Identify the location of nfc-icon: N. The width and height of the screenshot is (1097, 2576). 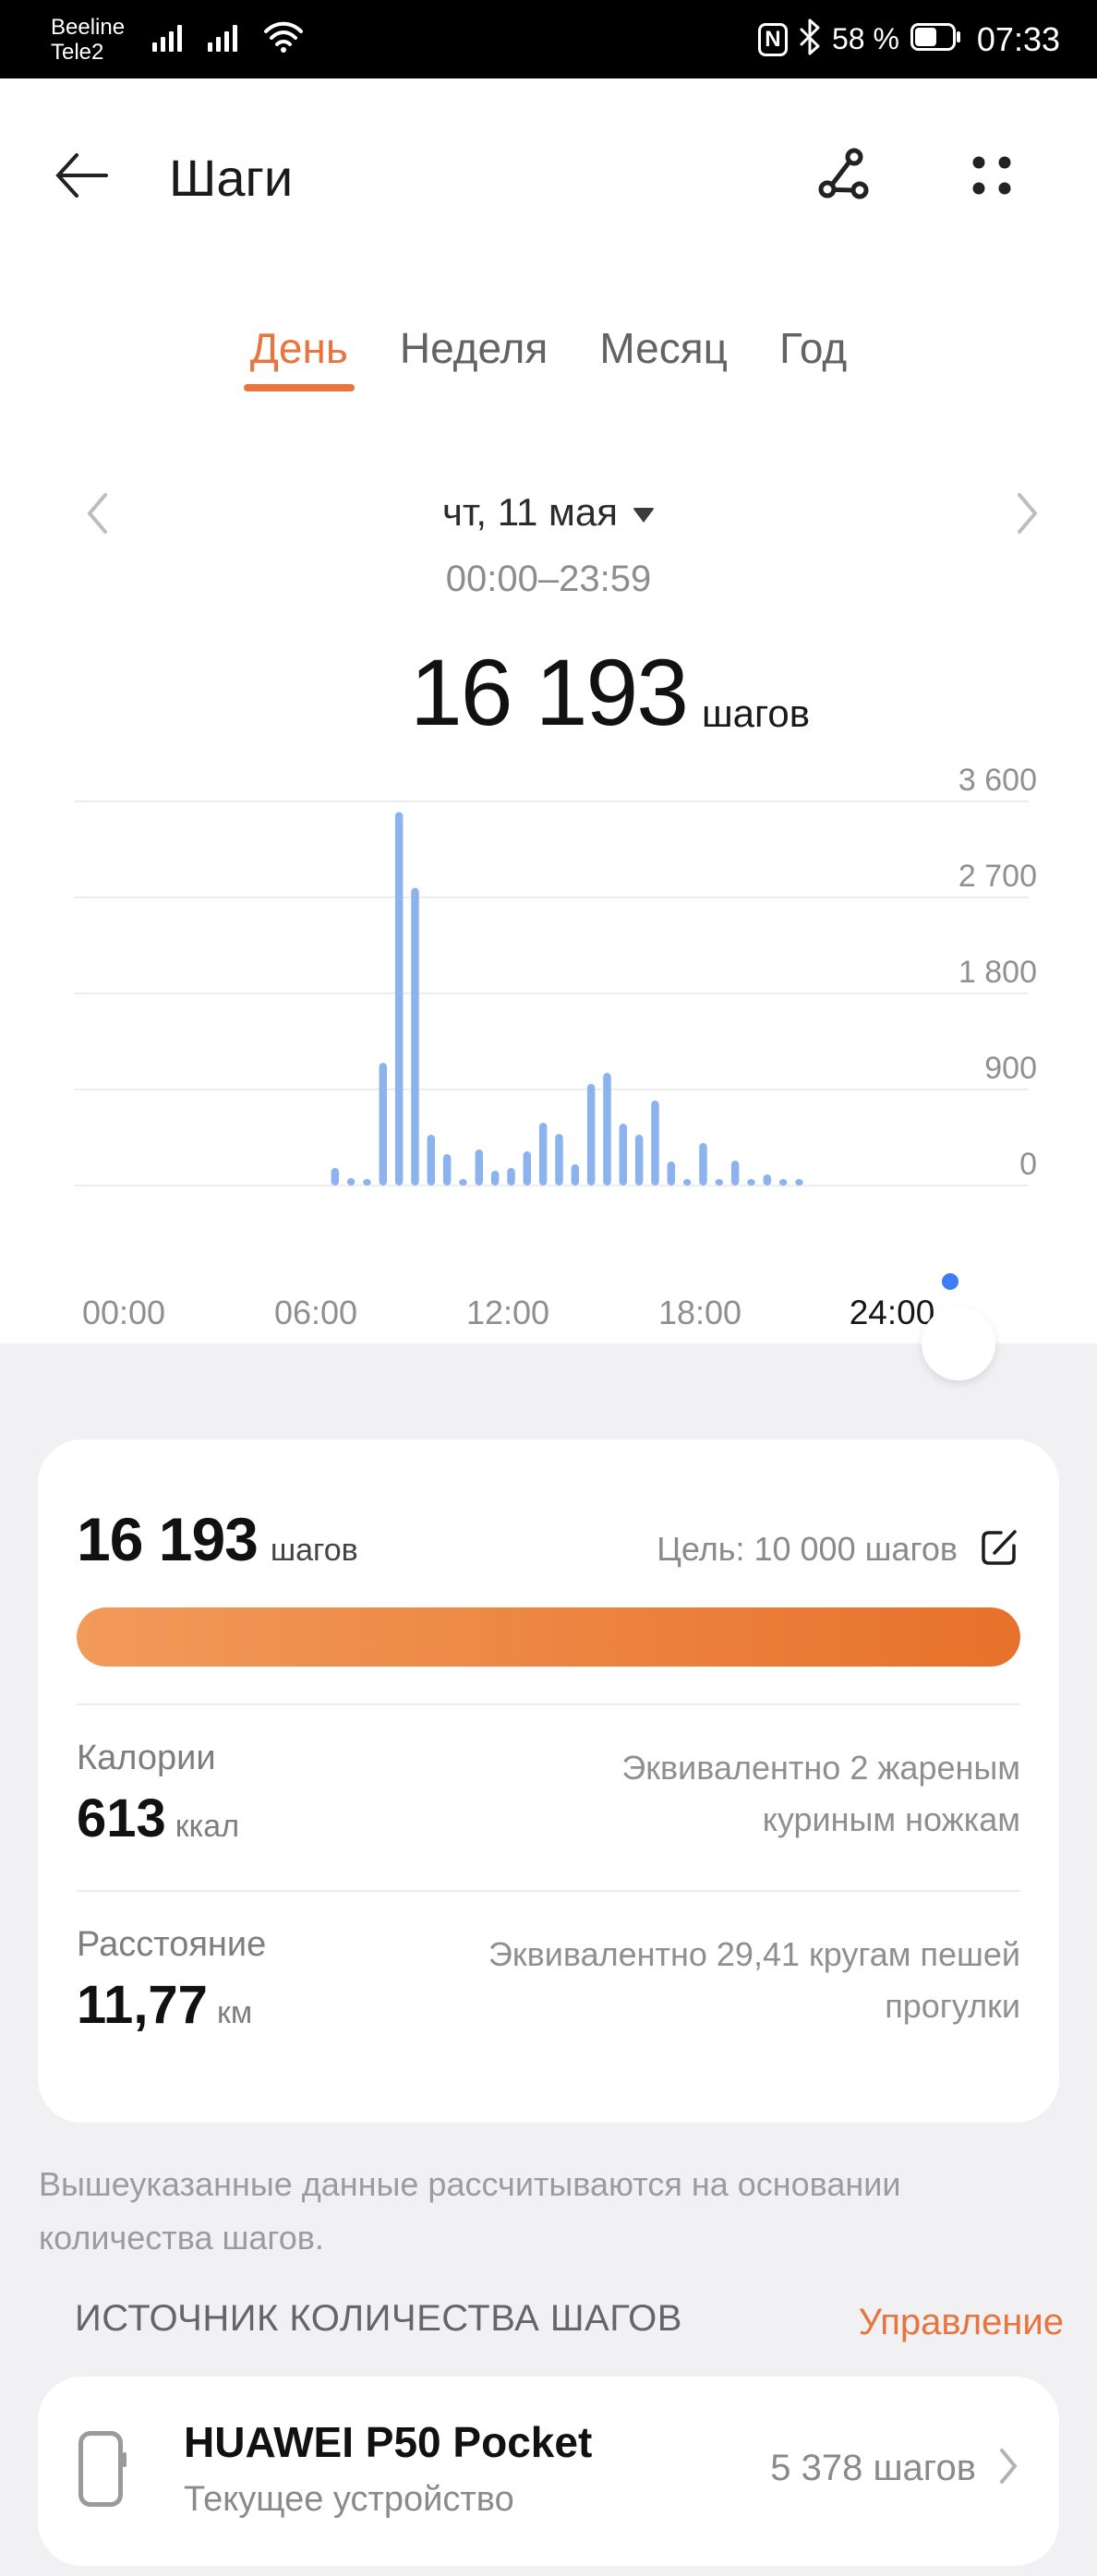
(772, 39).